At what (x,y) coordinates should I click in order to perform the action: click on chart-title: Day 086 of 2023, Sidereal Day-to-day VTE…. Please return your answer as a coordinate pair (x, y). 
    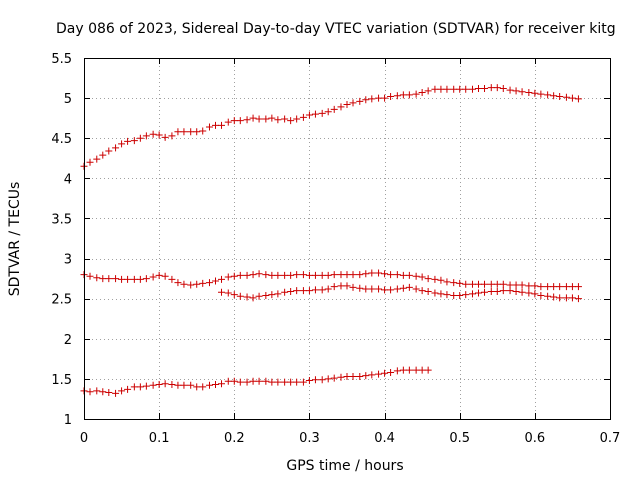
    Looking at the image, I should click on (336, 29).